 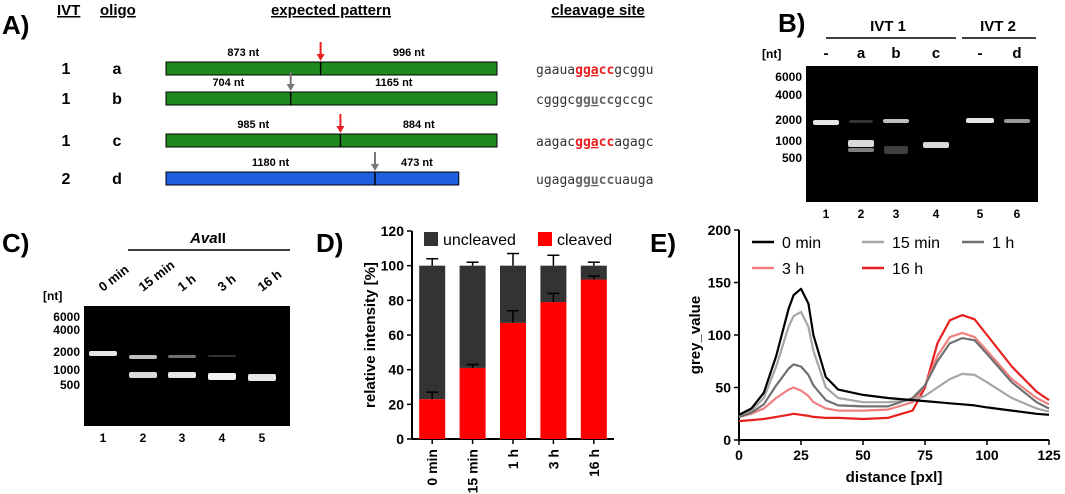 What do you see at coordinates (393, 231) in the screenshot?
I see `y-tick-label: 120` at bounding box center [393, 231].